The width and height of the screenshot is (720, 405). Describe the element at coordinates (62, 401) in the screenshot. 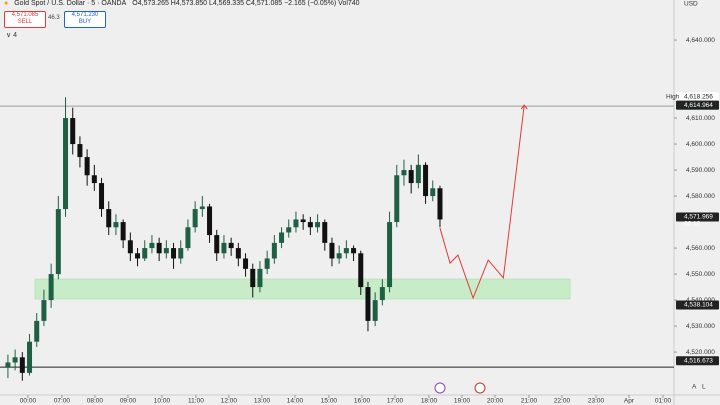

I see `x-tick-label: 07:00` at that location.